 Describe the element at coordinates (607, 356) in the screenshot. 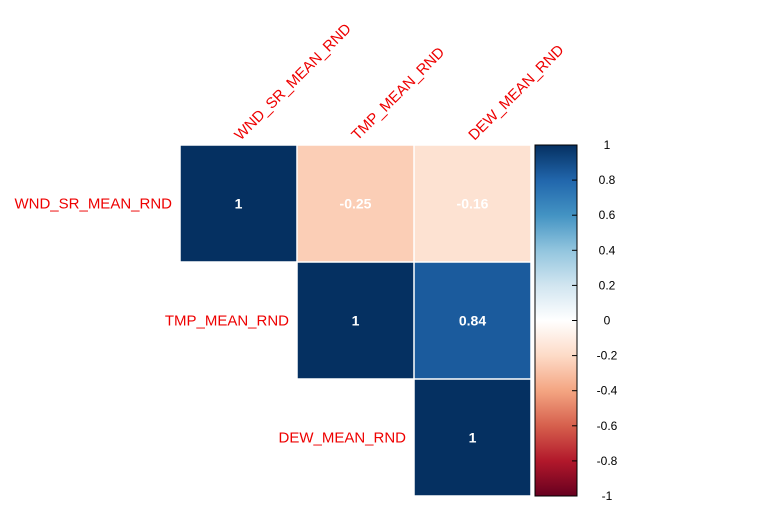

I see `legend-tick-label: -0.2` at that location.